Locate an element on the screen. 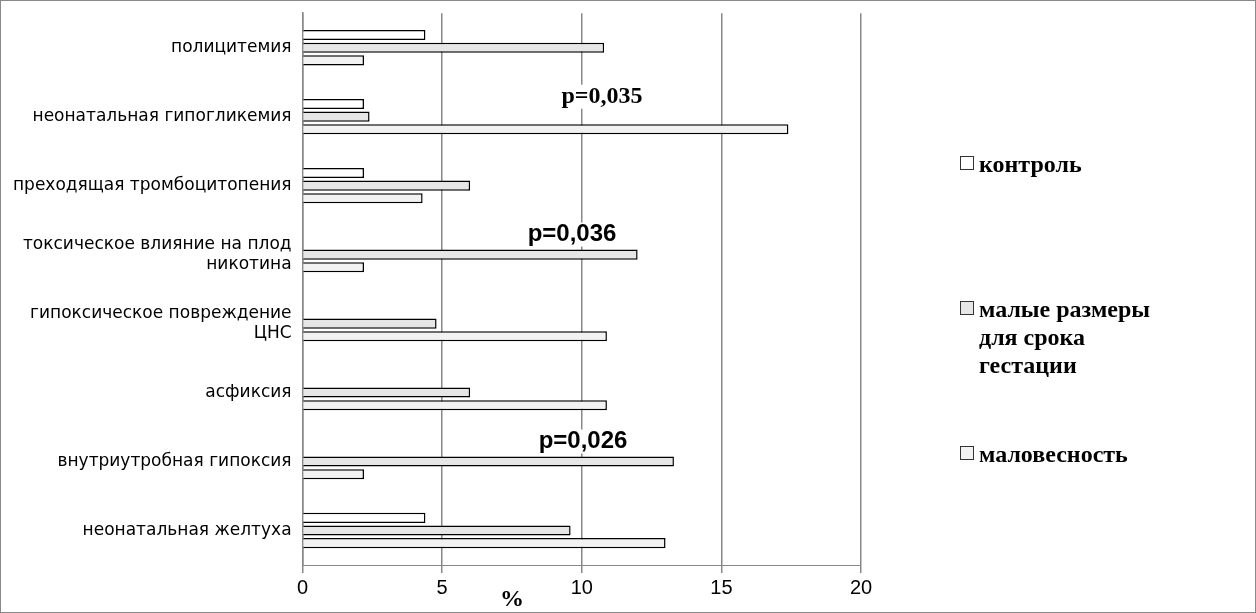  annotation: p=0,036 is located at coordinates (572, 233).